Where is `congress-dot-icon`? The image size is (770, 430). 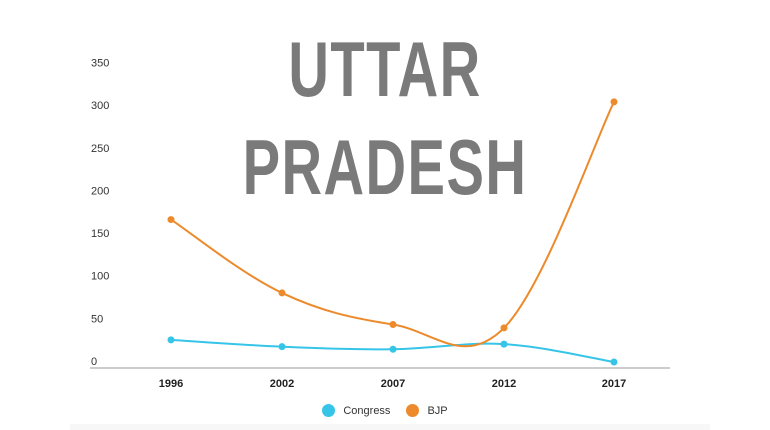 congress-dot-icon is located at coordinates (329, 410).